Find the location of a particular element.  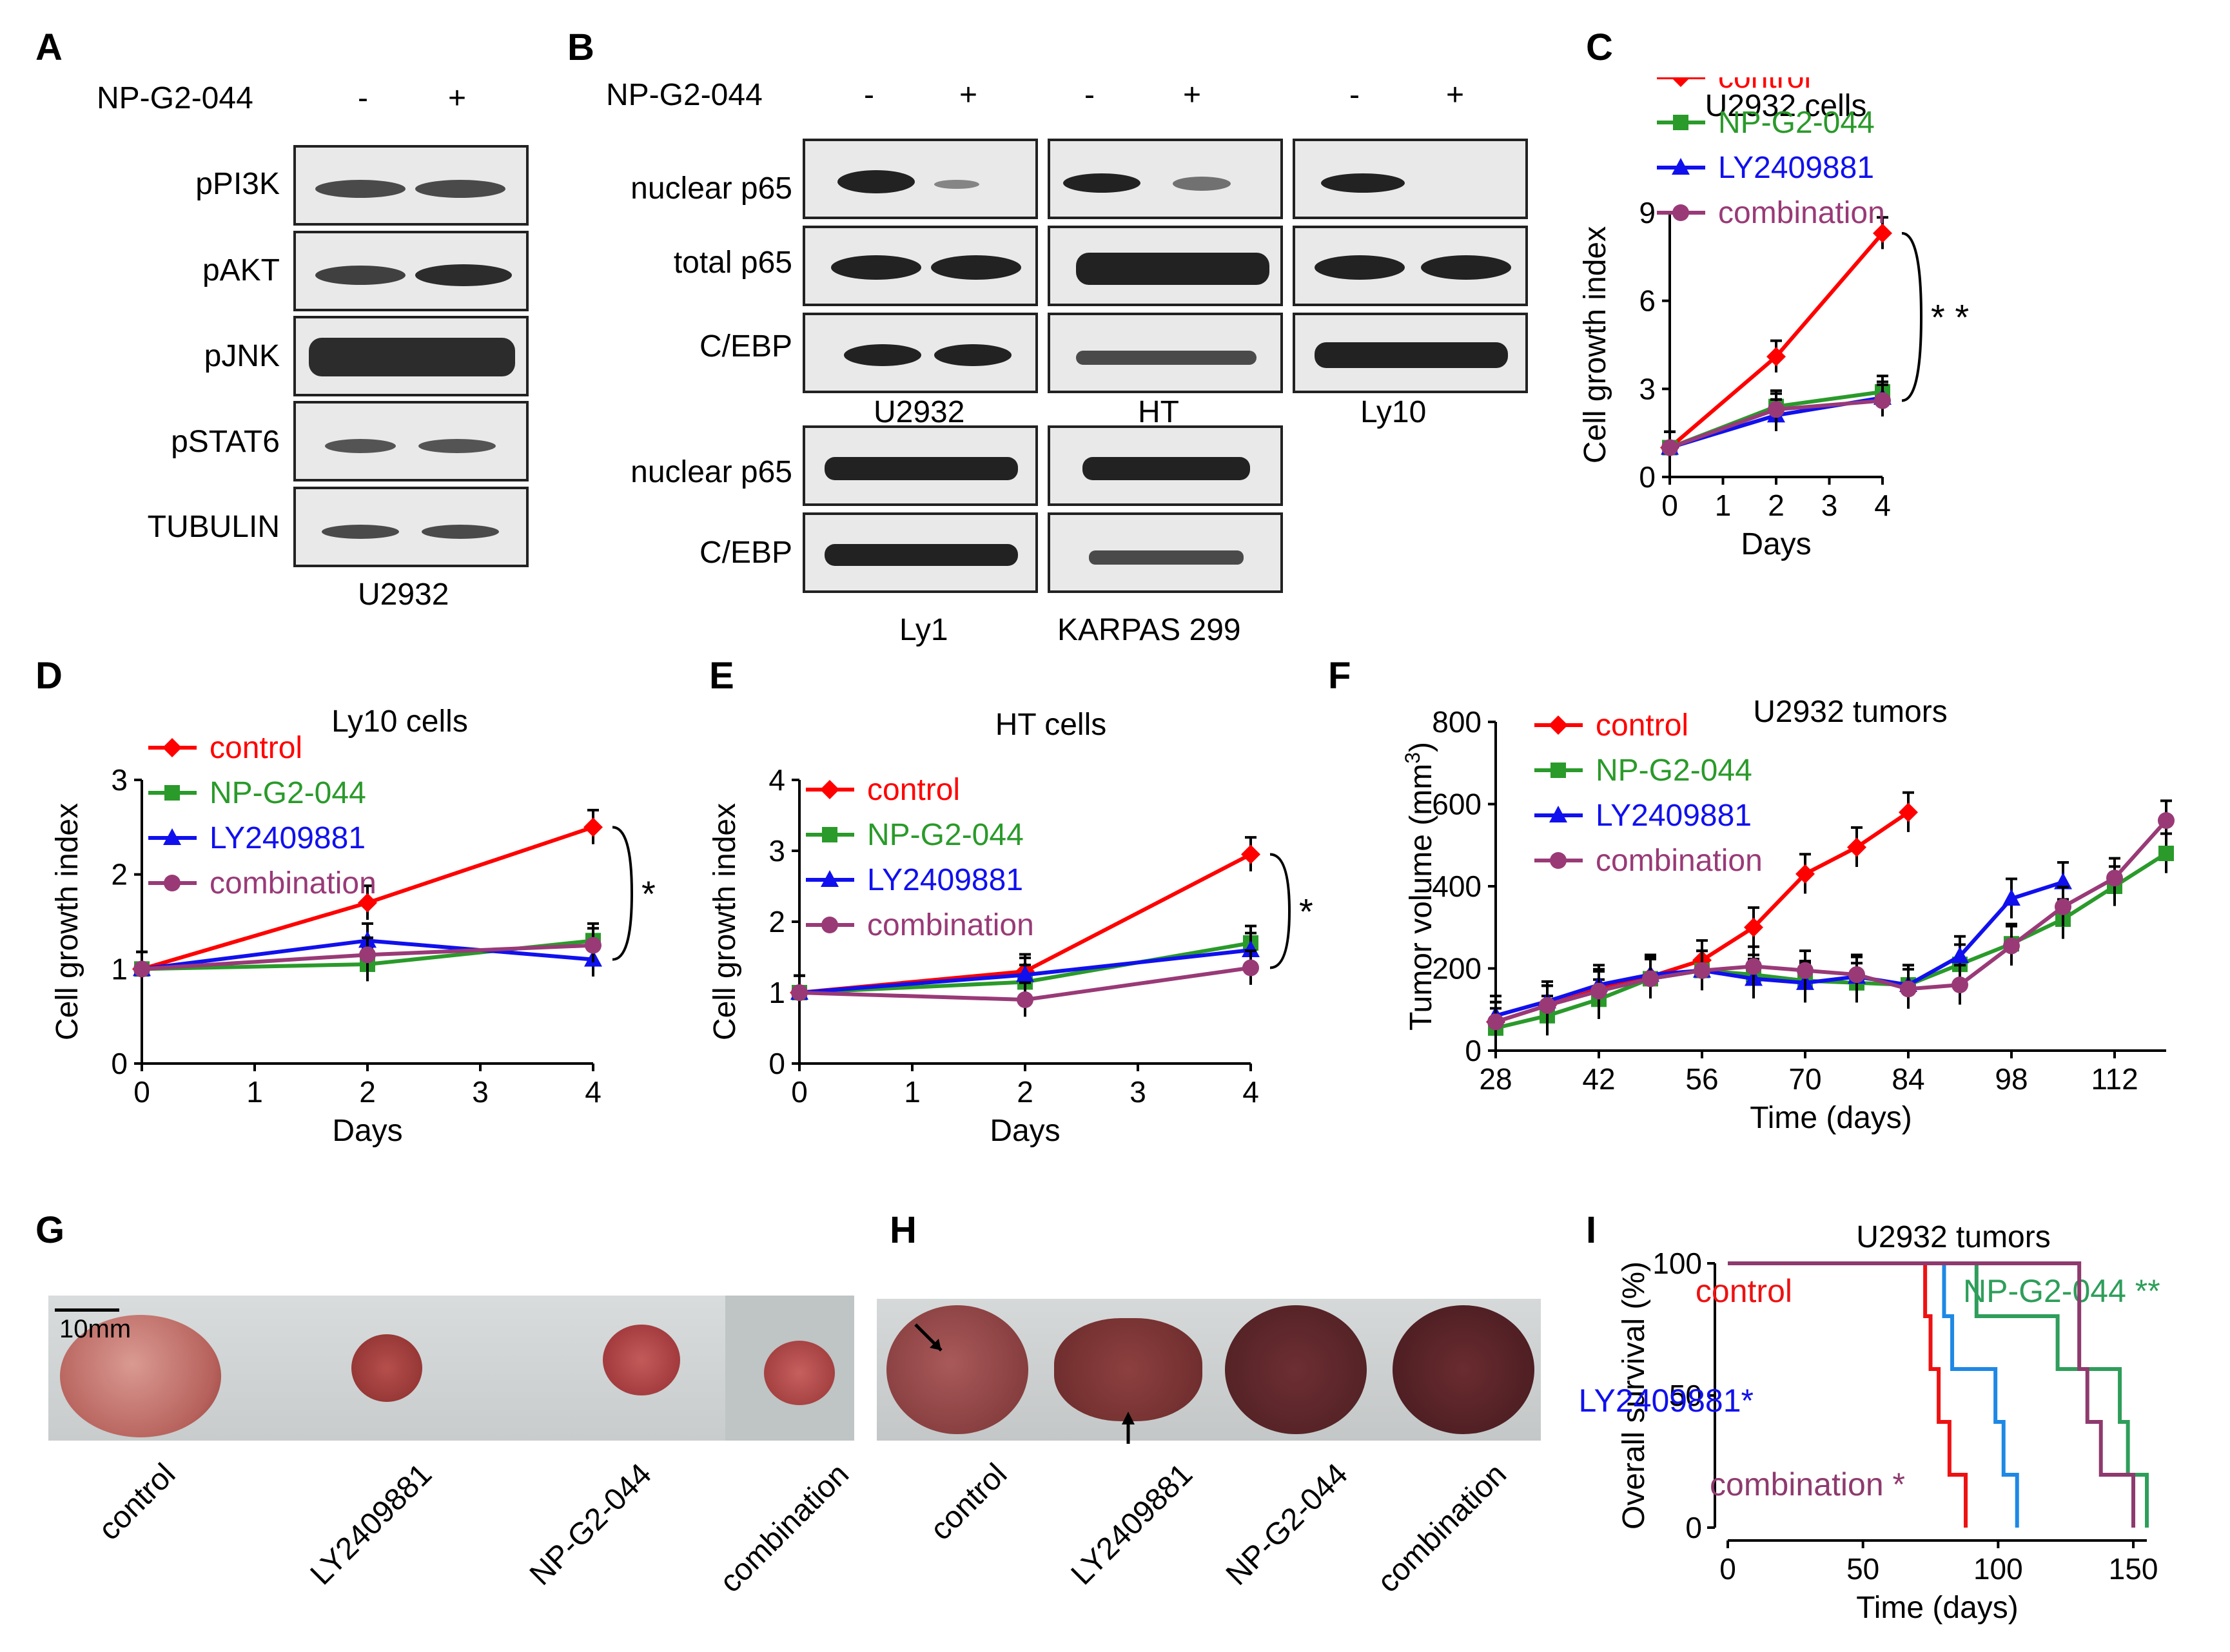

panel-label-a: A is located at coordinates (49, 47).